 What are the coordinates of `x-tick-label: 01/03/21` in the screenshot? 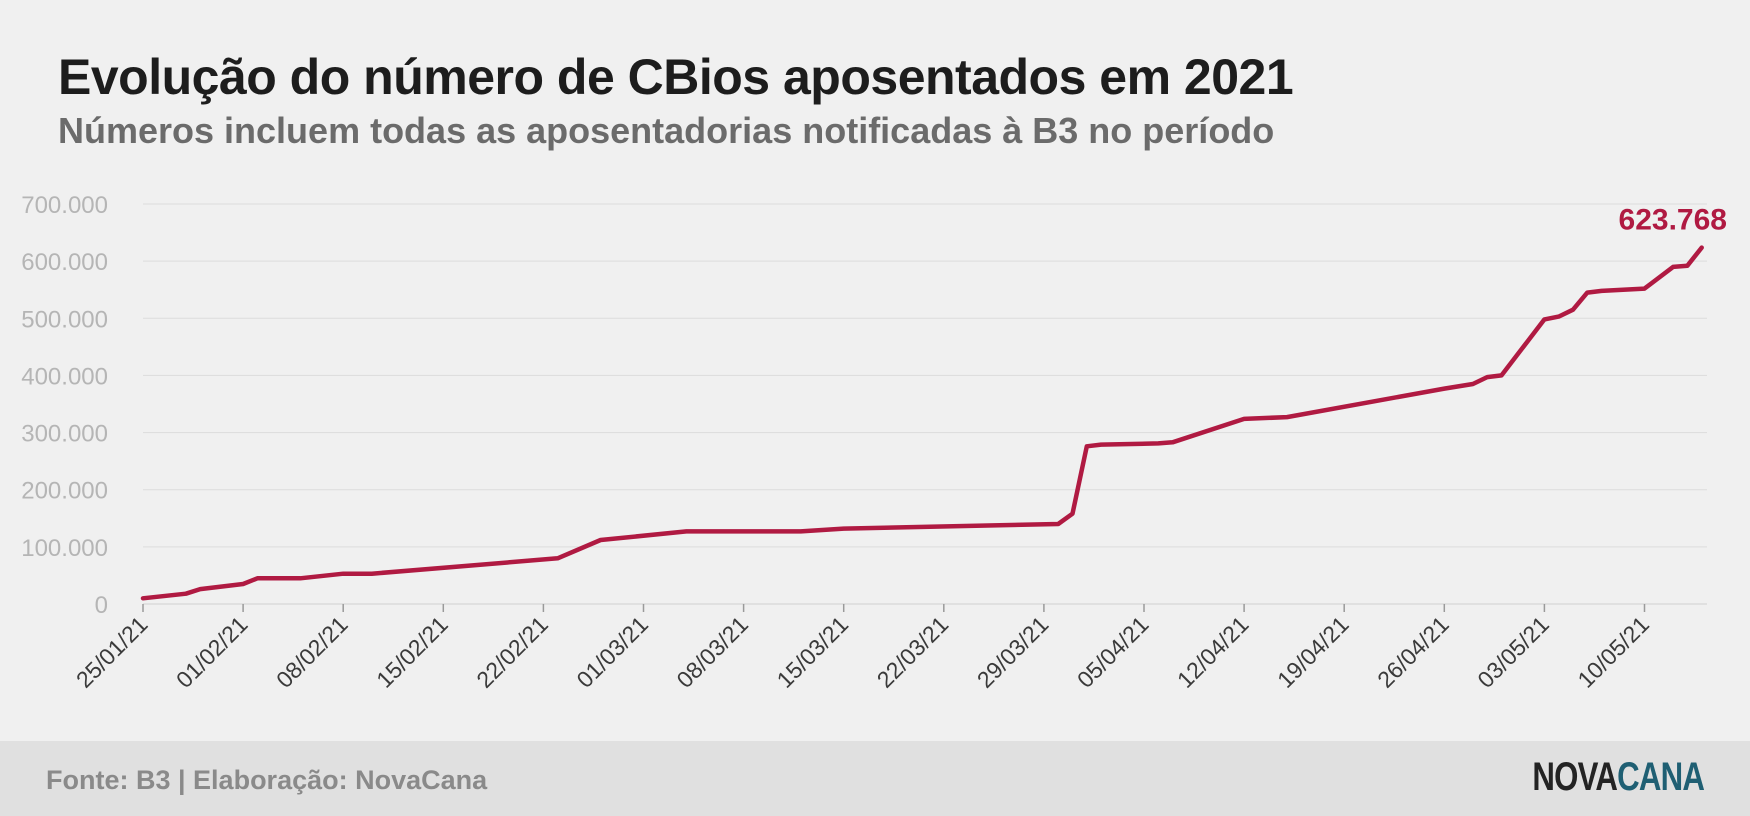 It's located at (612, 652).